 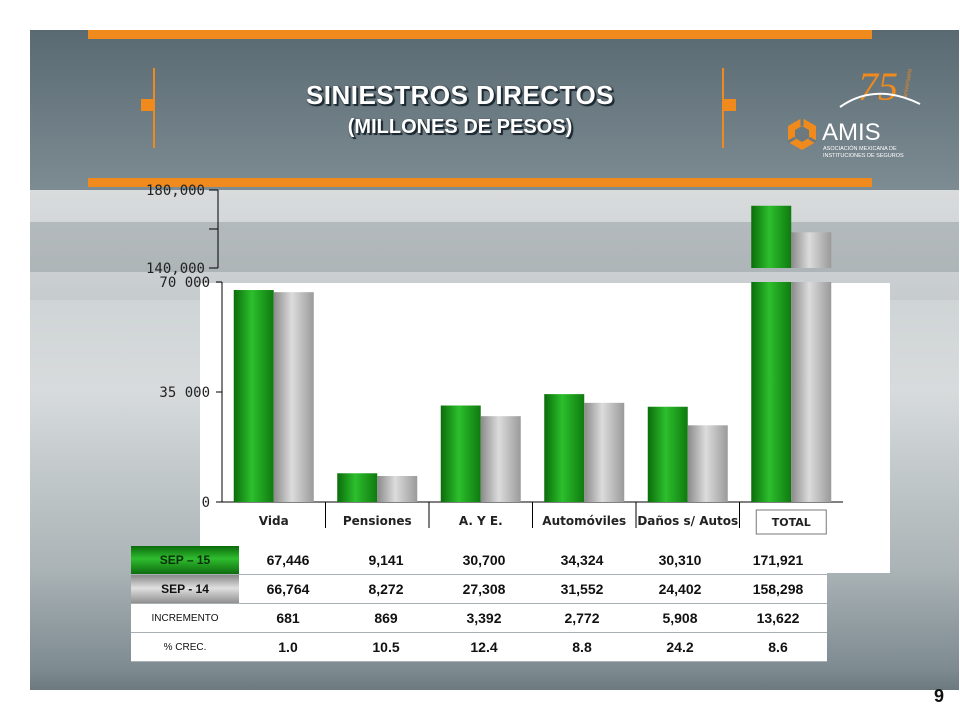 What do you see at coordinates (185, 560) in the screenshot?
I see `row-label: SEP – 15` at bounding box center [185, 560].